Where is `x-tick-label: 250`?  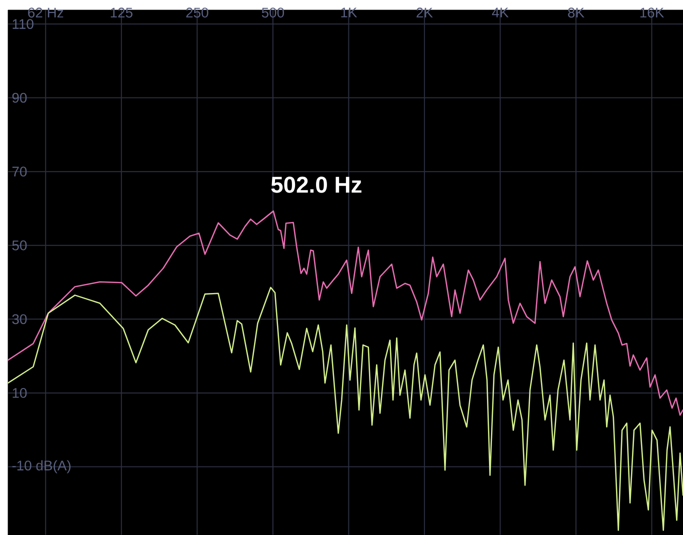 x-tick-label: 250 is located at coordinates (197, 13).